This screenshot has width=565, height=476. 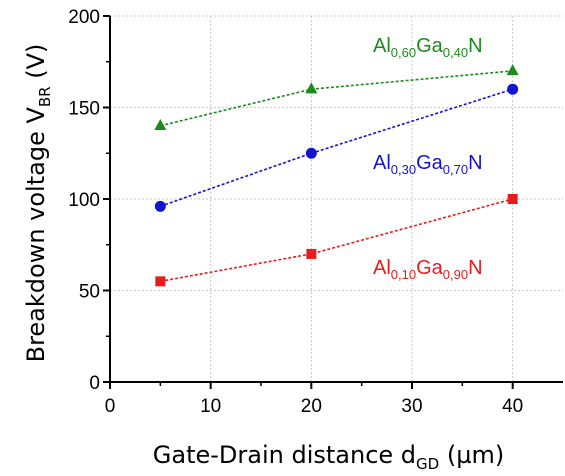 What do you see at coordinates (89, 292) in the screenshot?
I see `y-tick-label: 50` at bounding box center [89, 292].